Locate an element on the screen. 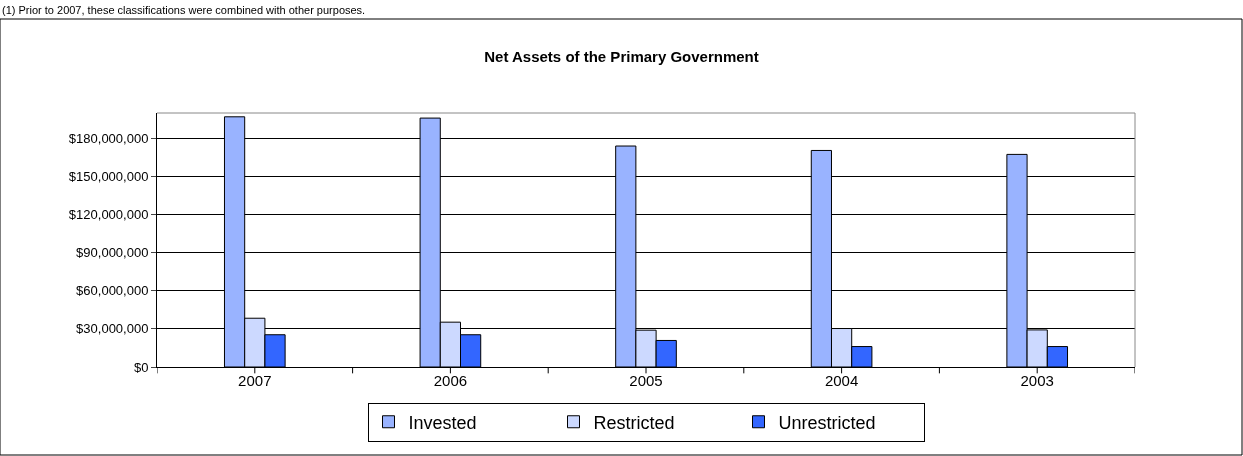 This screenshot has width=1243, height=456. text: (1) Prior to 2007, these classifications were combined with other purposes. is located at coordinates (184, 10).